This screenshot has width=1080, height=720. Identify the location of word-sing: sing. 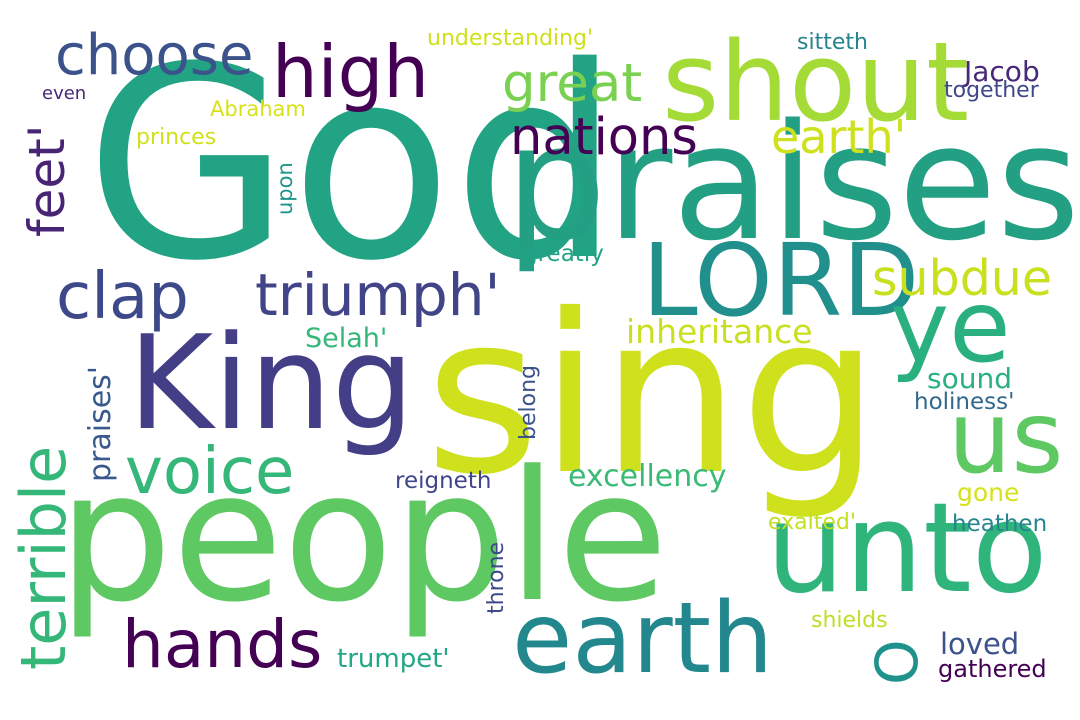
(652, 395).